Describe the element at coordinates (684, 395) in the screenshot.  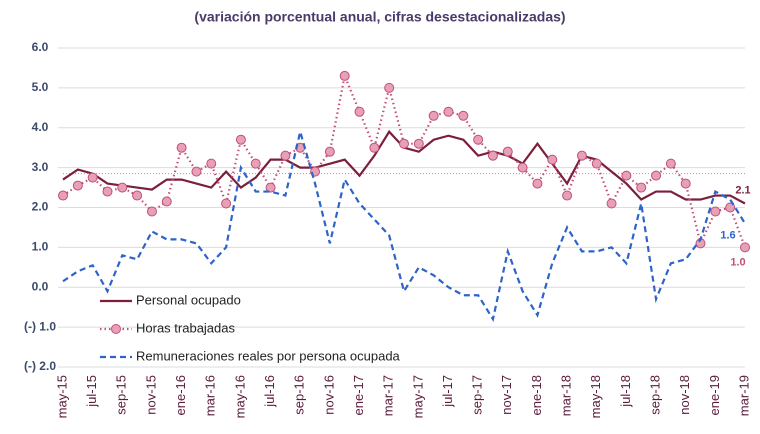
I see `x-tick-label: nov-18` at that location.